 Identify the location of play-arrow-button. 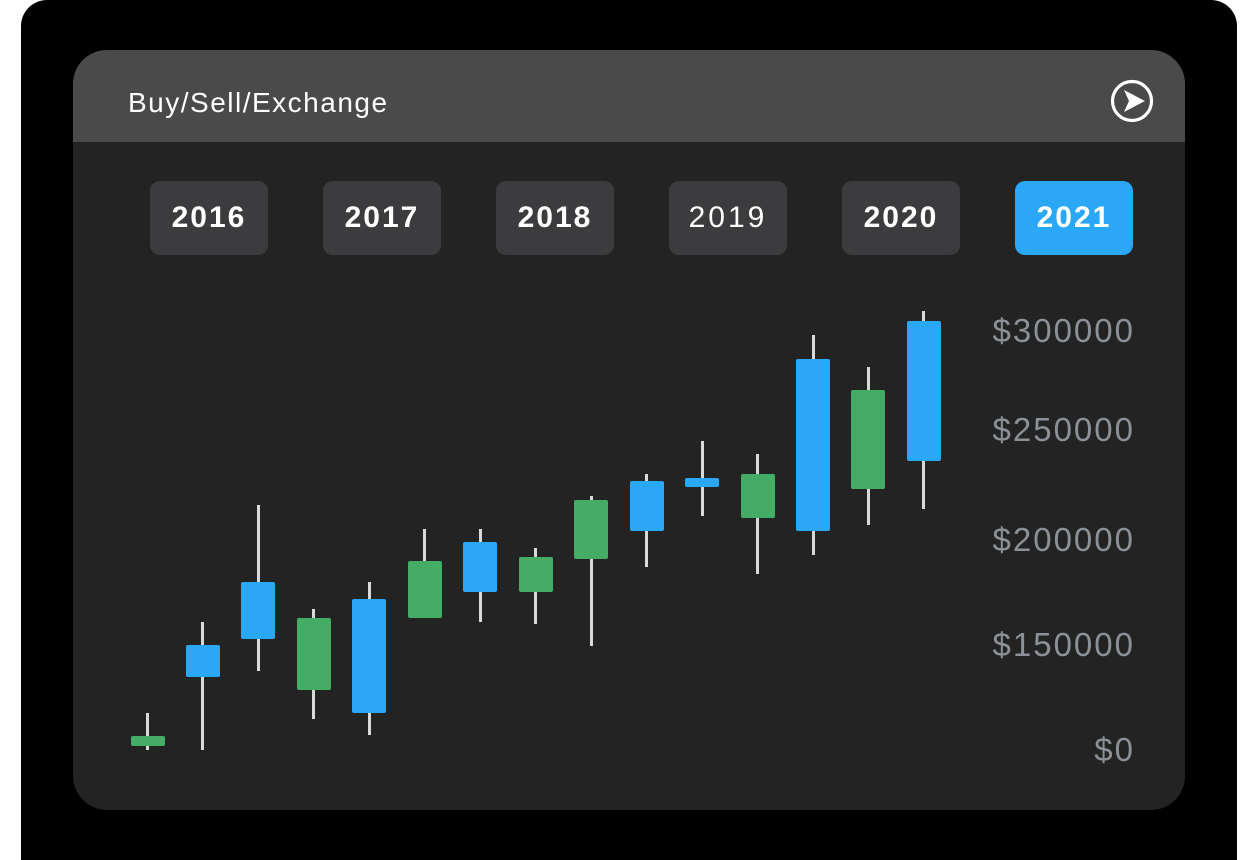
(1132, 101).